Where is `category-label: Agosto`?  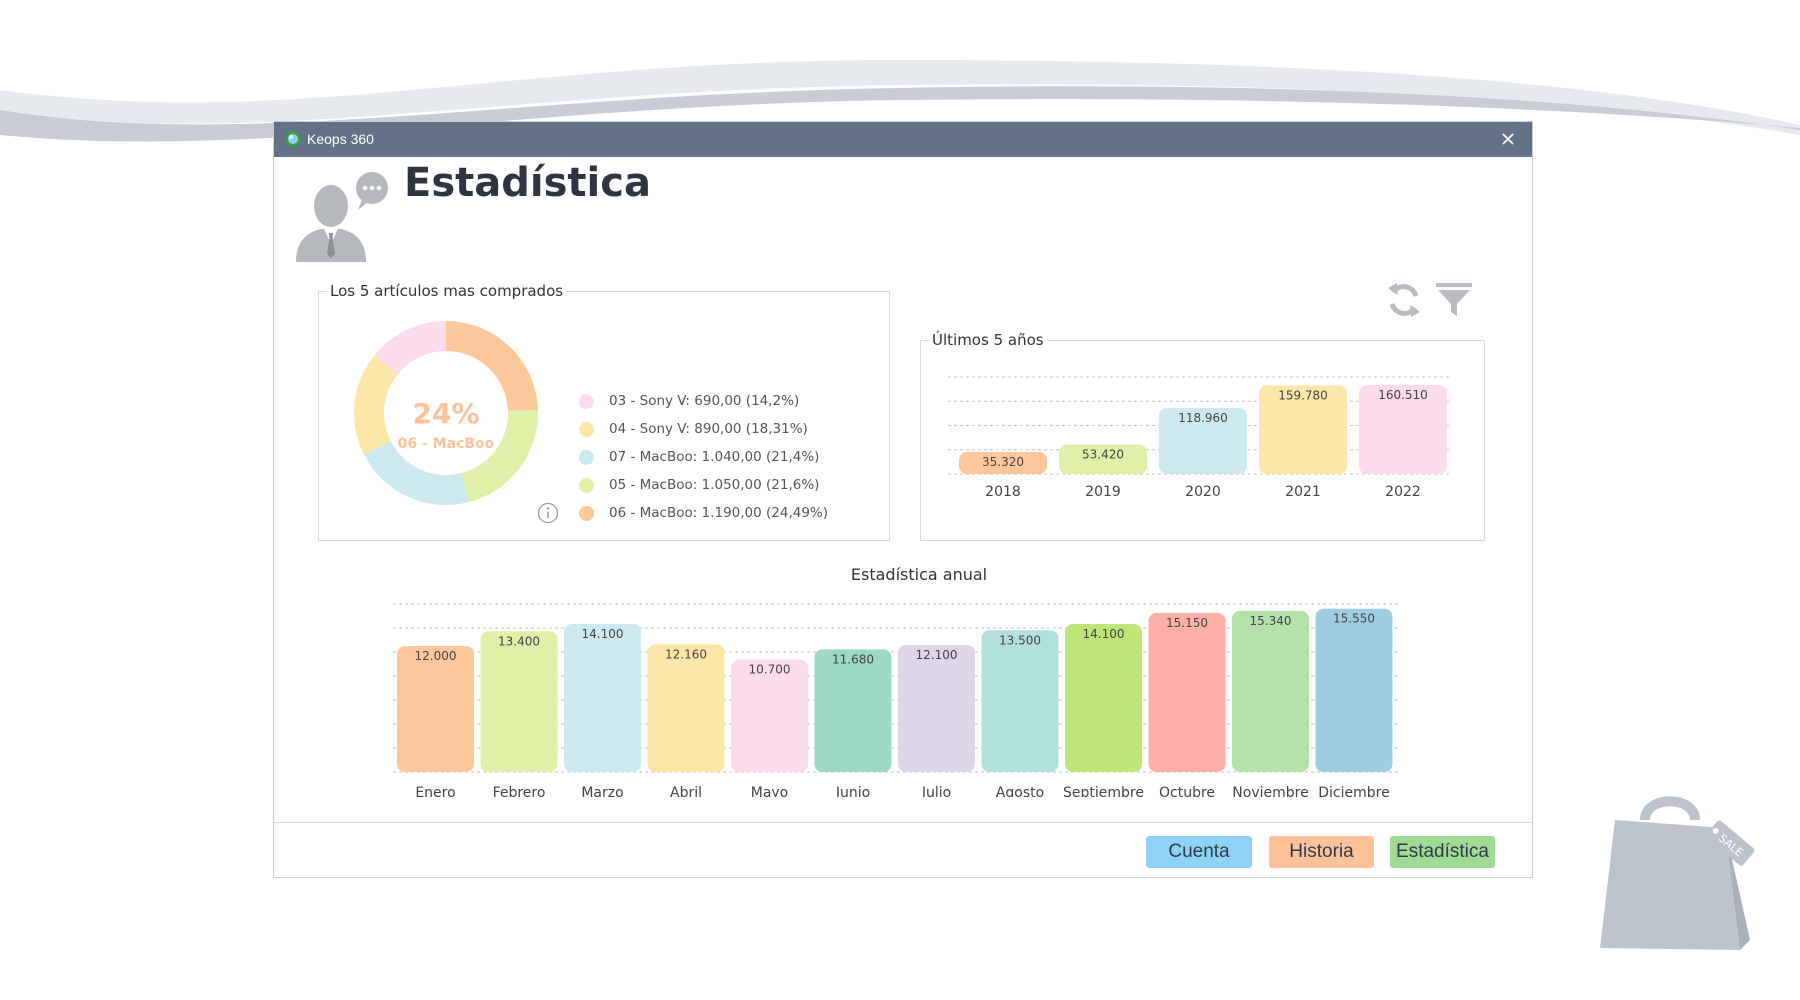
category-label: Agosto is located at coordinates (1020, 791).